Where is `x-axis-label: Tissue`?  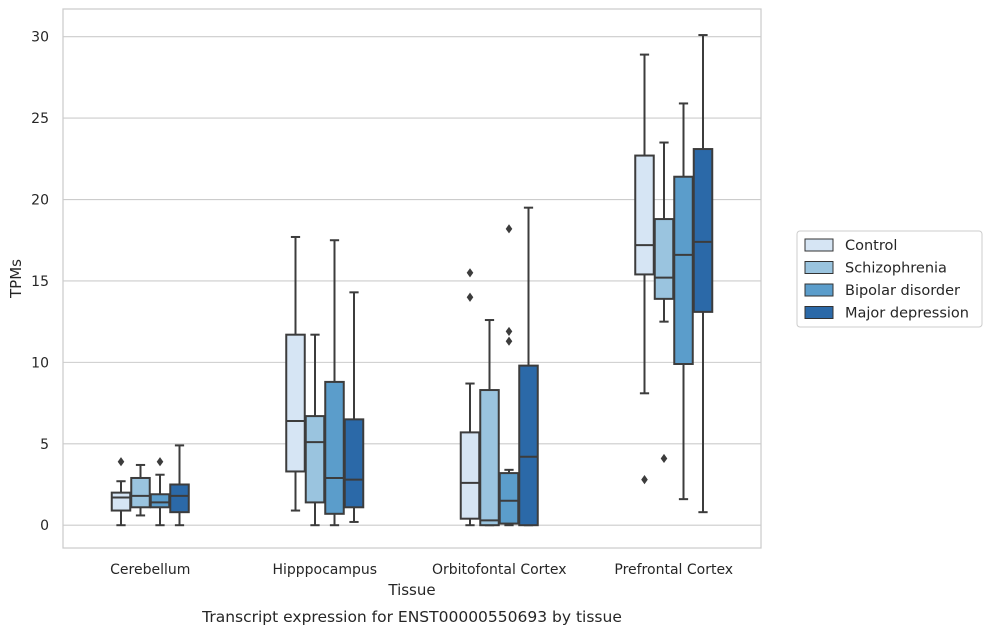 x-axis-label: Tissue is located at coordinates (411, 590).